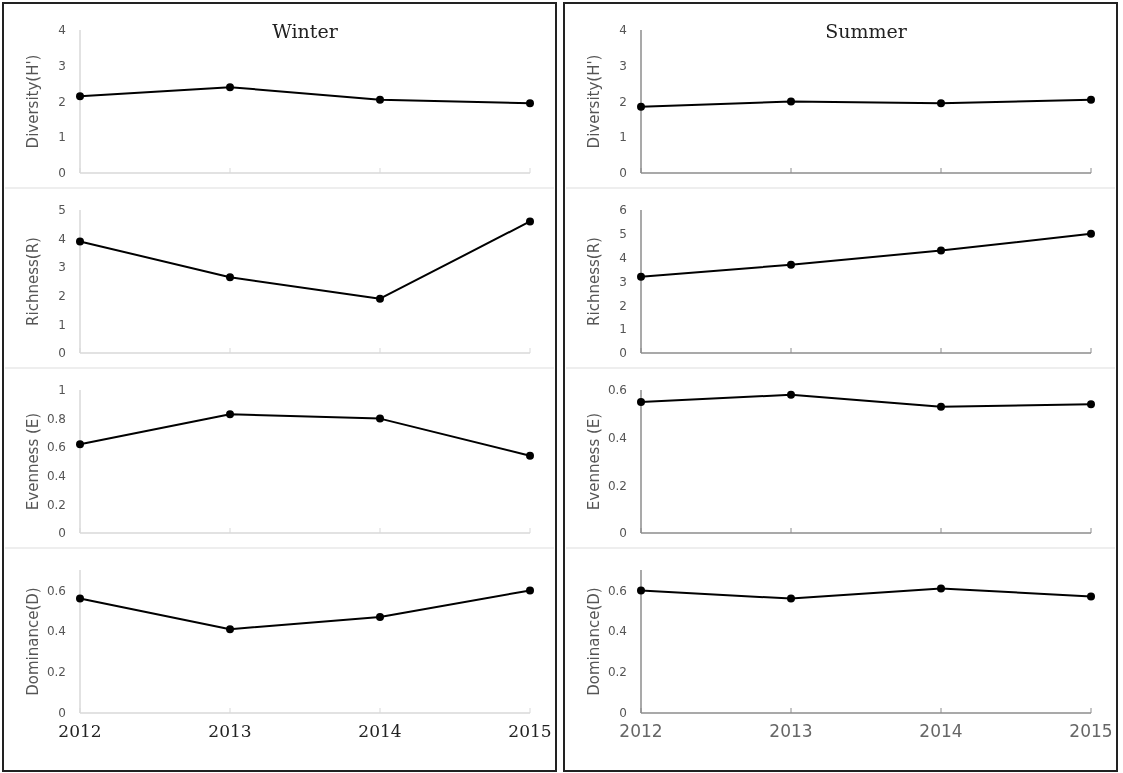 This screenshot has height=773, width=1123. What do you see at coordinates (623, 210) in the screenshot?
I see `y-tick-label: 6` at bounding box center [623, 210].